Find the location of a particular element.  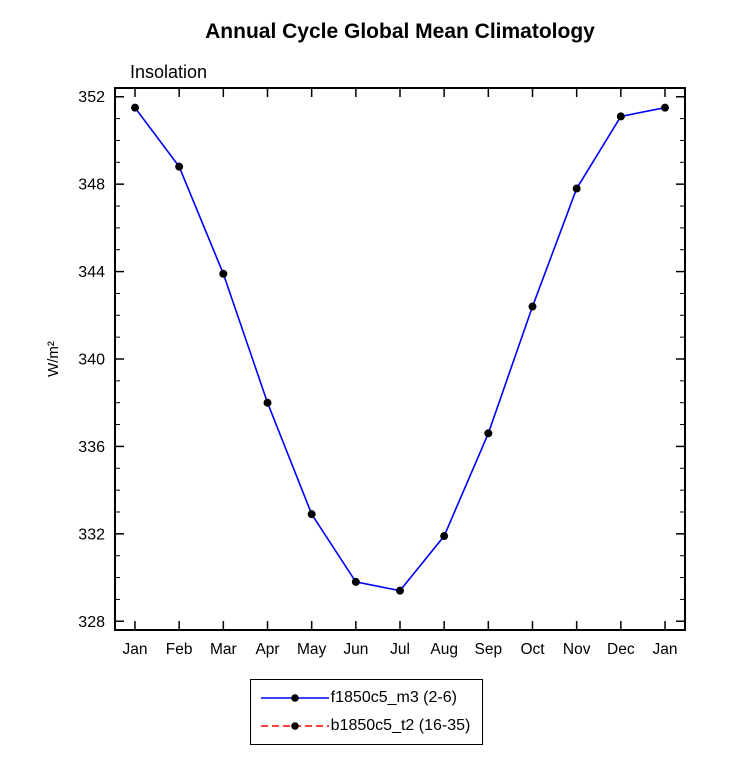

legend-entry-0: f1850c5_m3 (2-6) is located at coordinates (365, 698).